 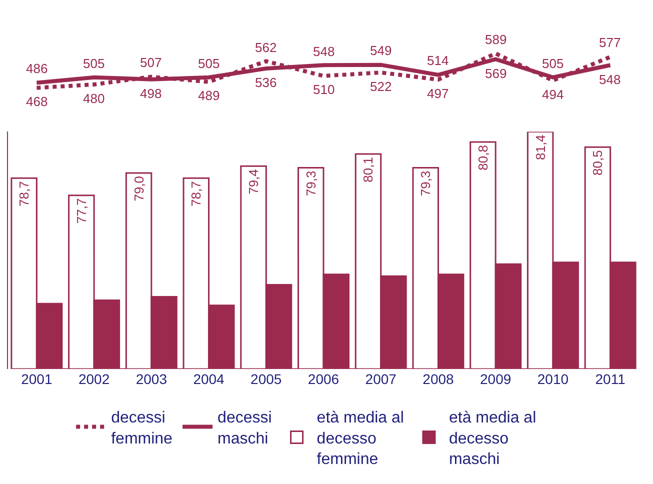 What do you see at coordinates (151, 62) in the screenshot?
I see `data-label: 507` at bounding box center [151, 62].